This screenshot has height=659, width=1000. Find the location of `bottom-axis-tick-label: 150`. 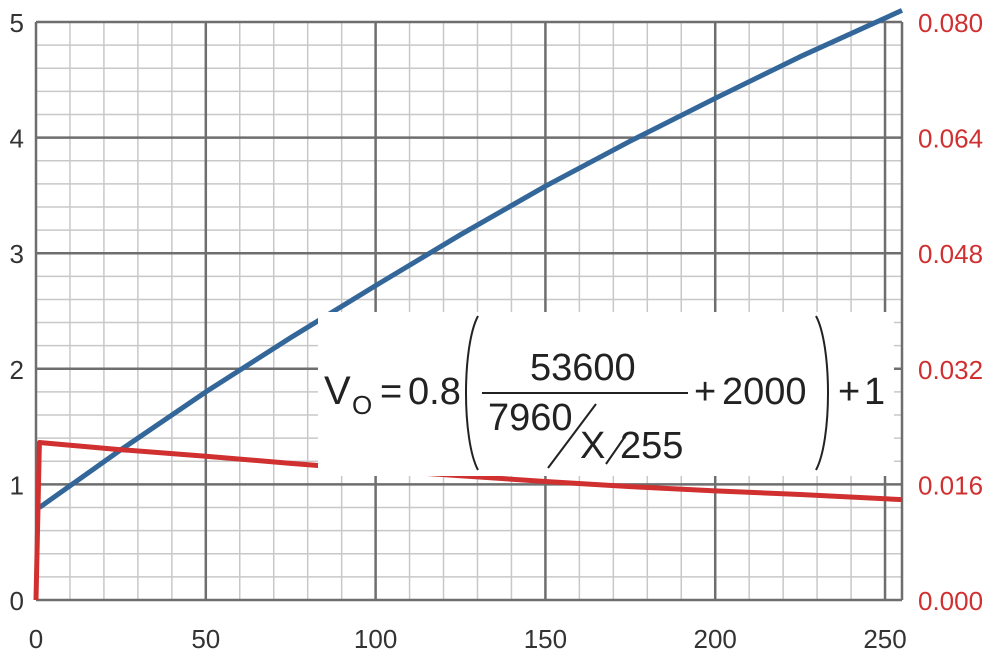

bottom-axis-tick-label: 150 is located at coordinates (545, 639).